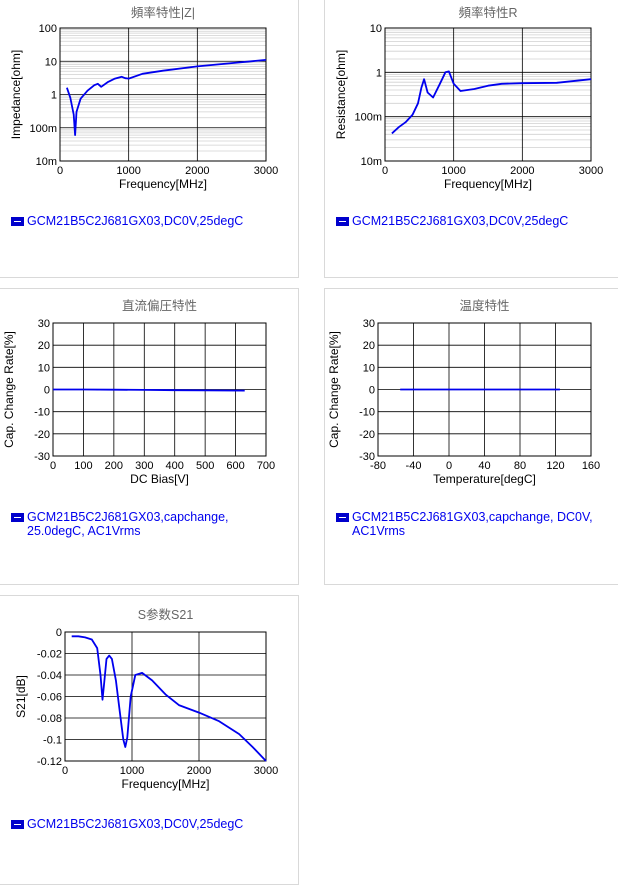 This screenshot has width=618, height=886. I want to click on y-axis-label: Impedance[ohm], so click(16, 94).